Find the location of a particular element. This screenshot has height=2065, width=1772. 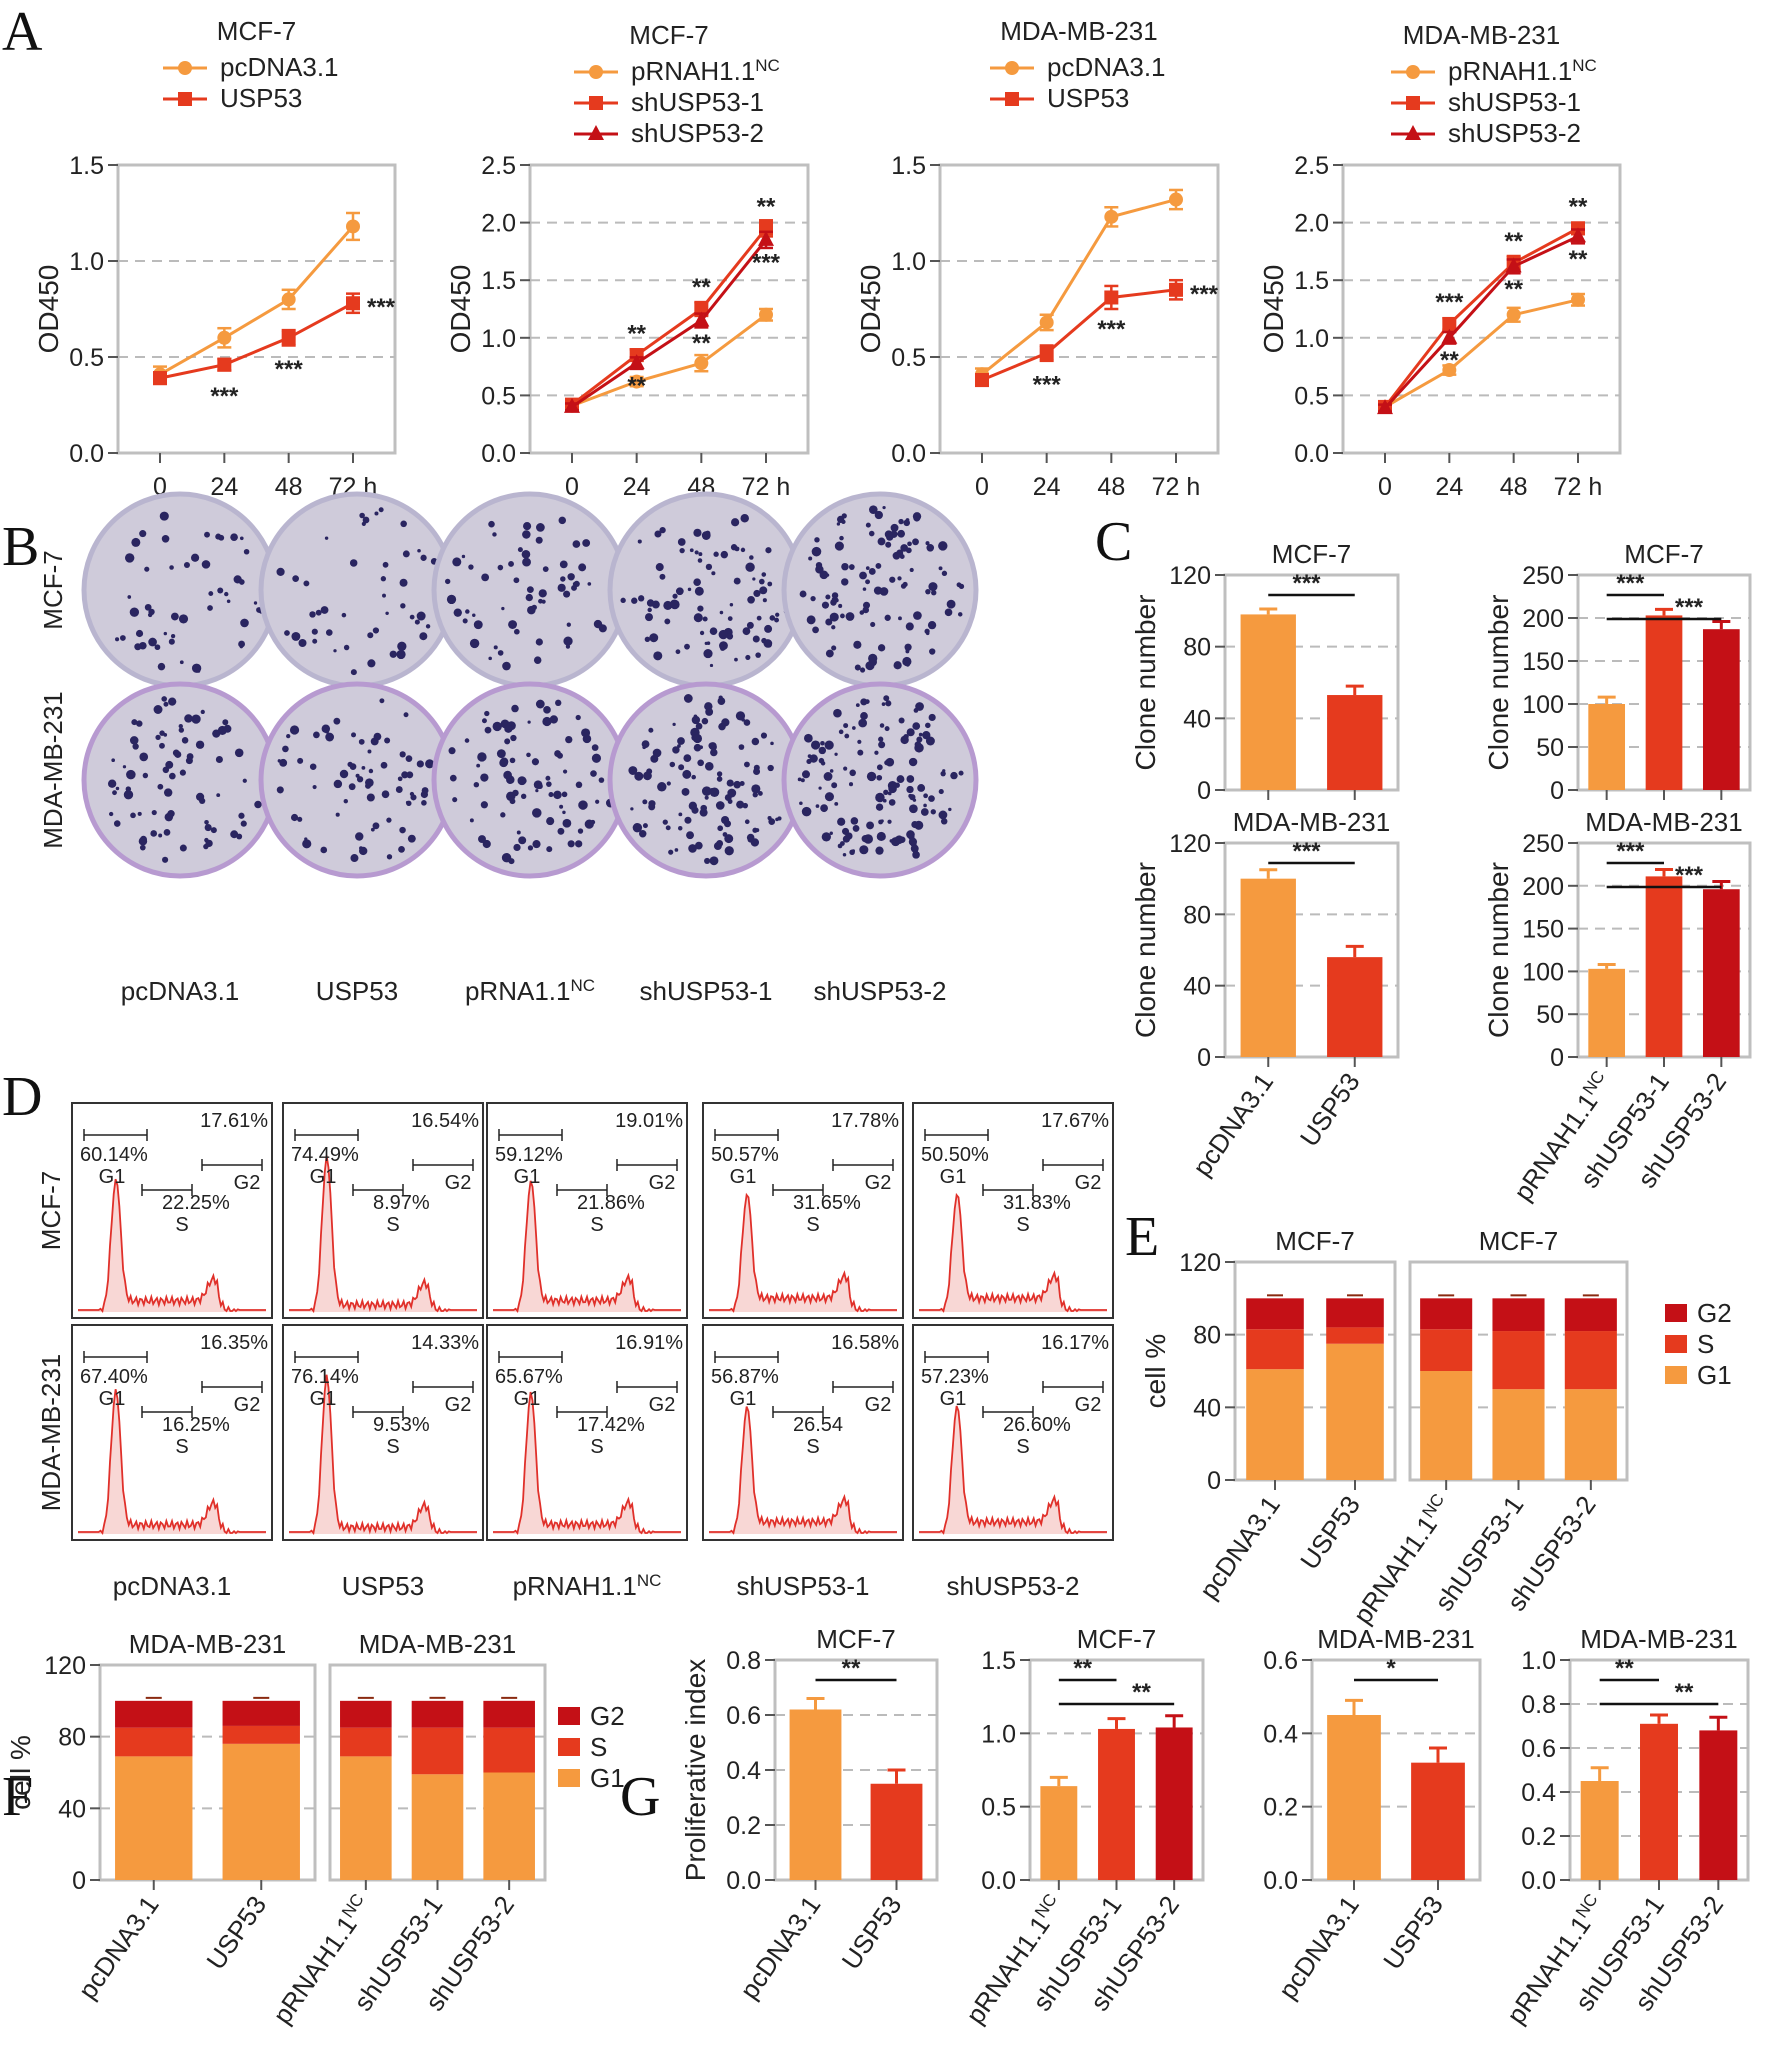

d-0-1-s-value: 8.97% is located at coordinates (401, 1203).